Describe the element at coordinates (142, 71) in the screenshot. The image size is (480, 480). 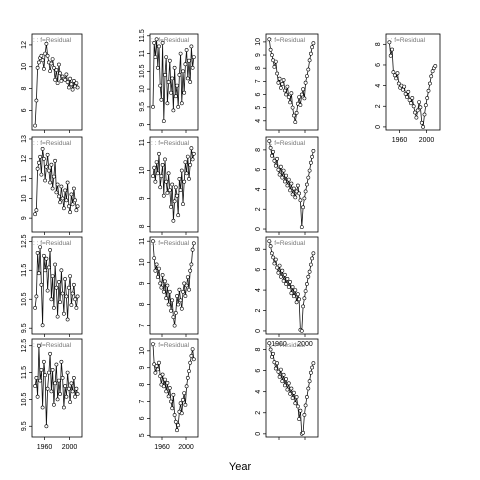
I see `y-tick-label: 10.5` at that location.